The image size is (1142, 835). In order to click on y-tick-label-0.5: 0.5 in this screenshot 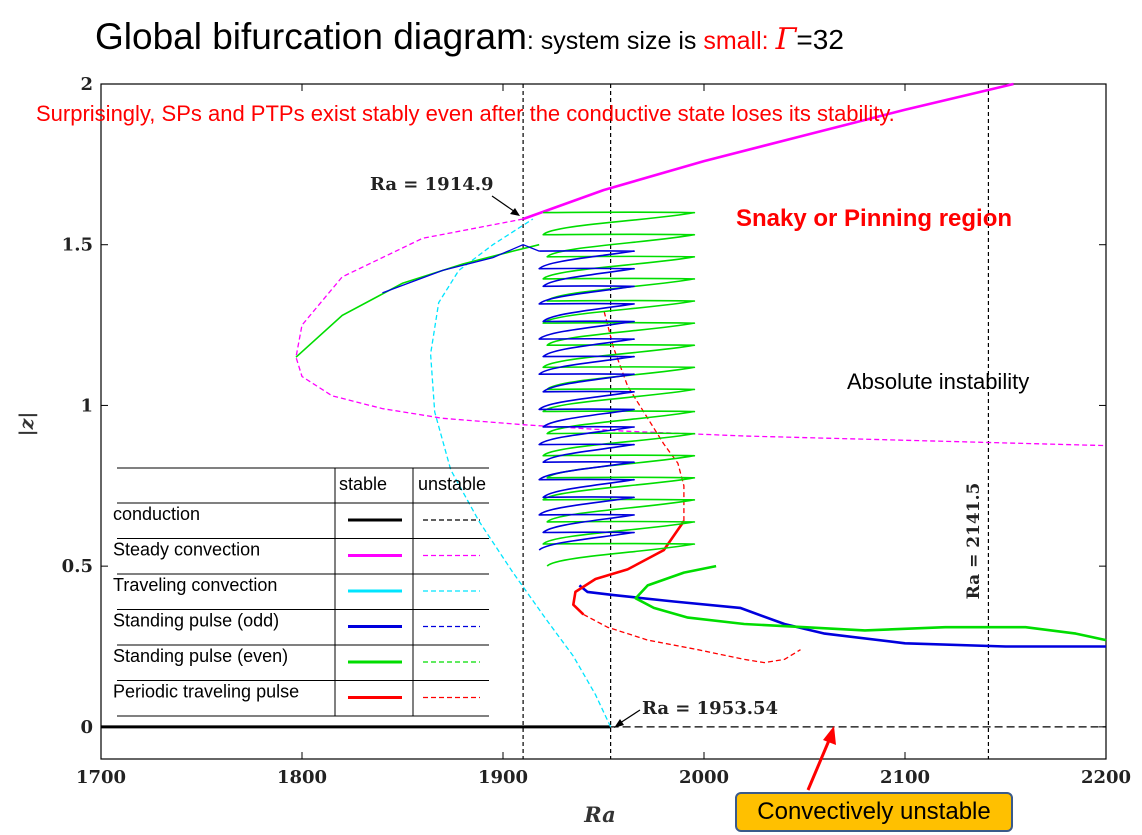, I will do `click(77, 566)`.